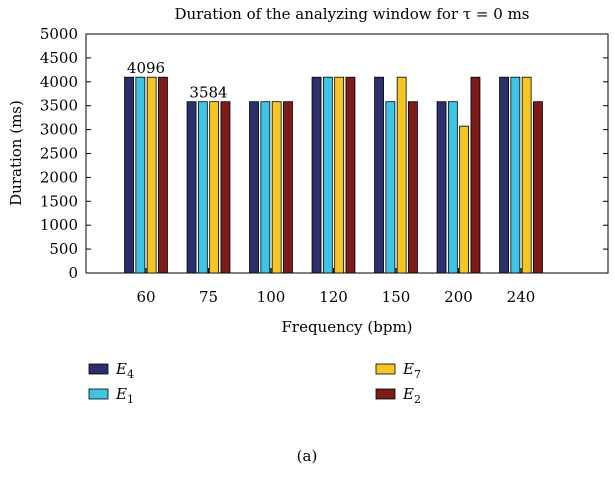  What do you see at coordinates (63, 249) in the screenshot?
I see `y-tick-label: 500` at bounding box center [63, 249].